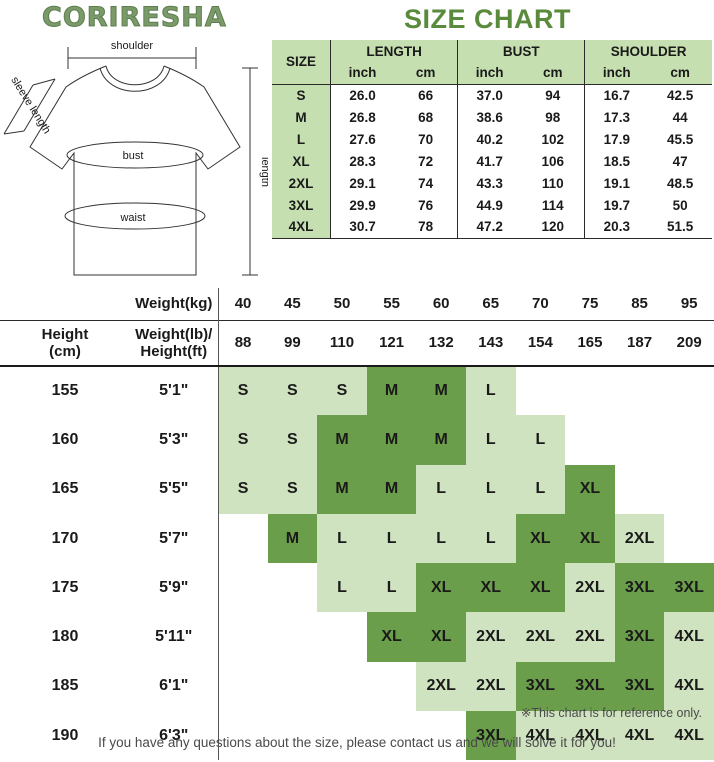 The height and width of the screenshot is (762, 714). Describe the element at coordinates (362, 227) in the screenshot. I see `cell-length-inch: 30.7` at that location.